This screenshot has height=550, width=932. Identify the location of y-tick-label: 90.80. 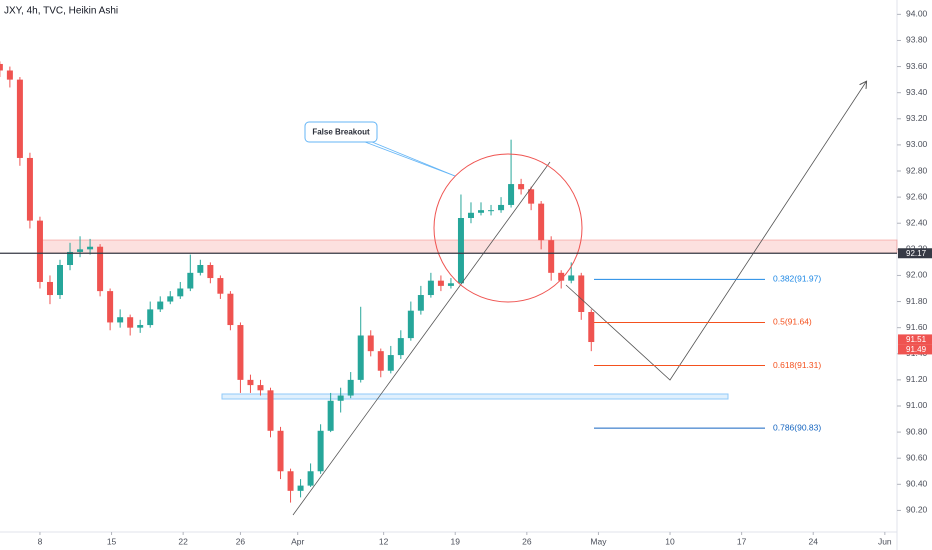
(917, 431).